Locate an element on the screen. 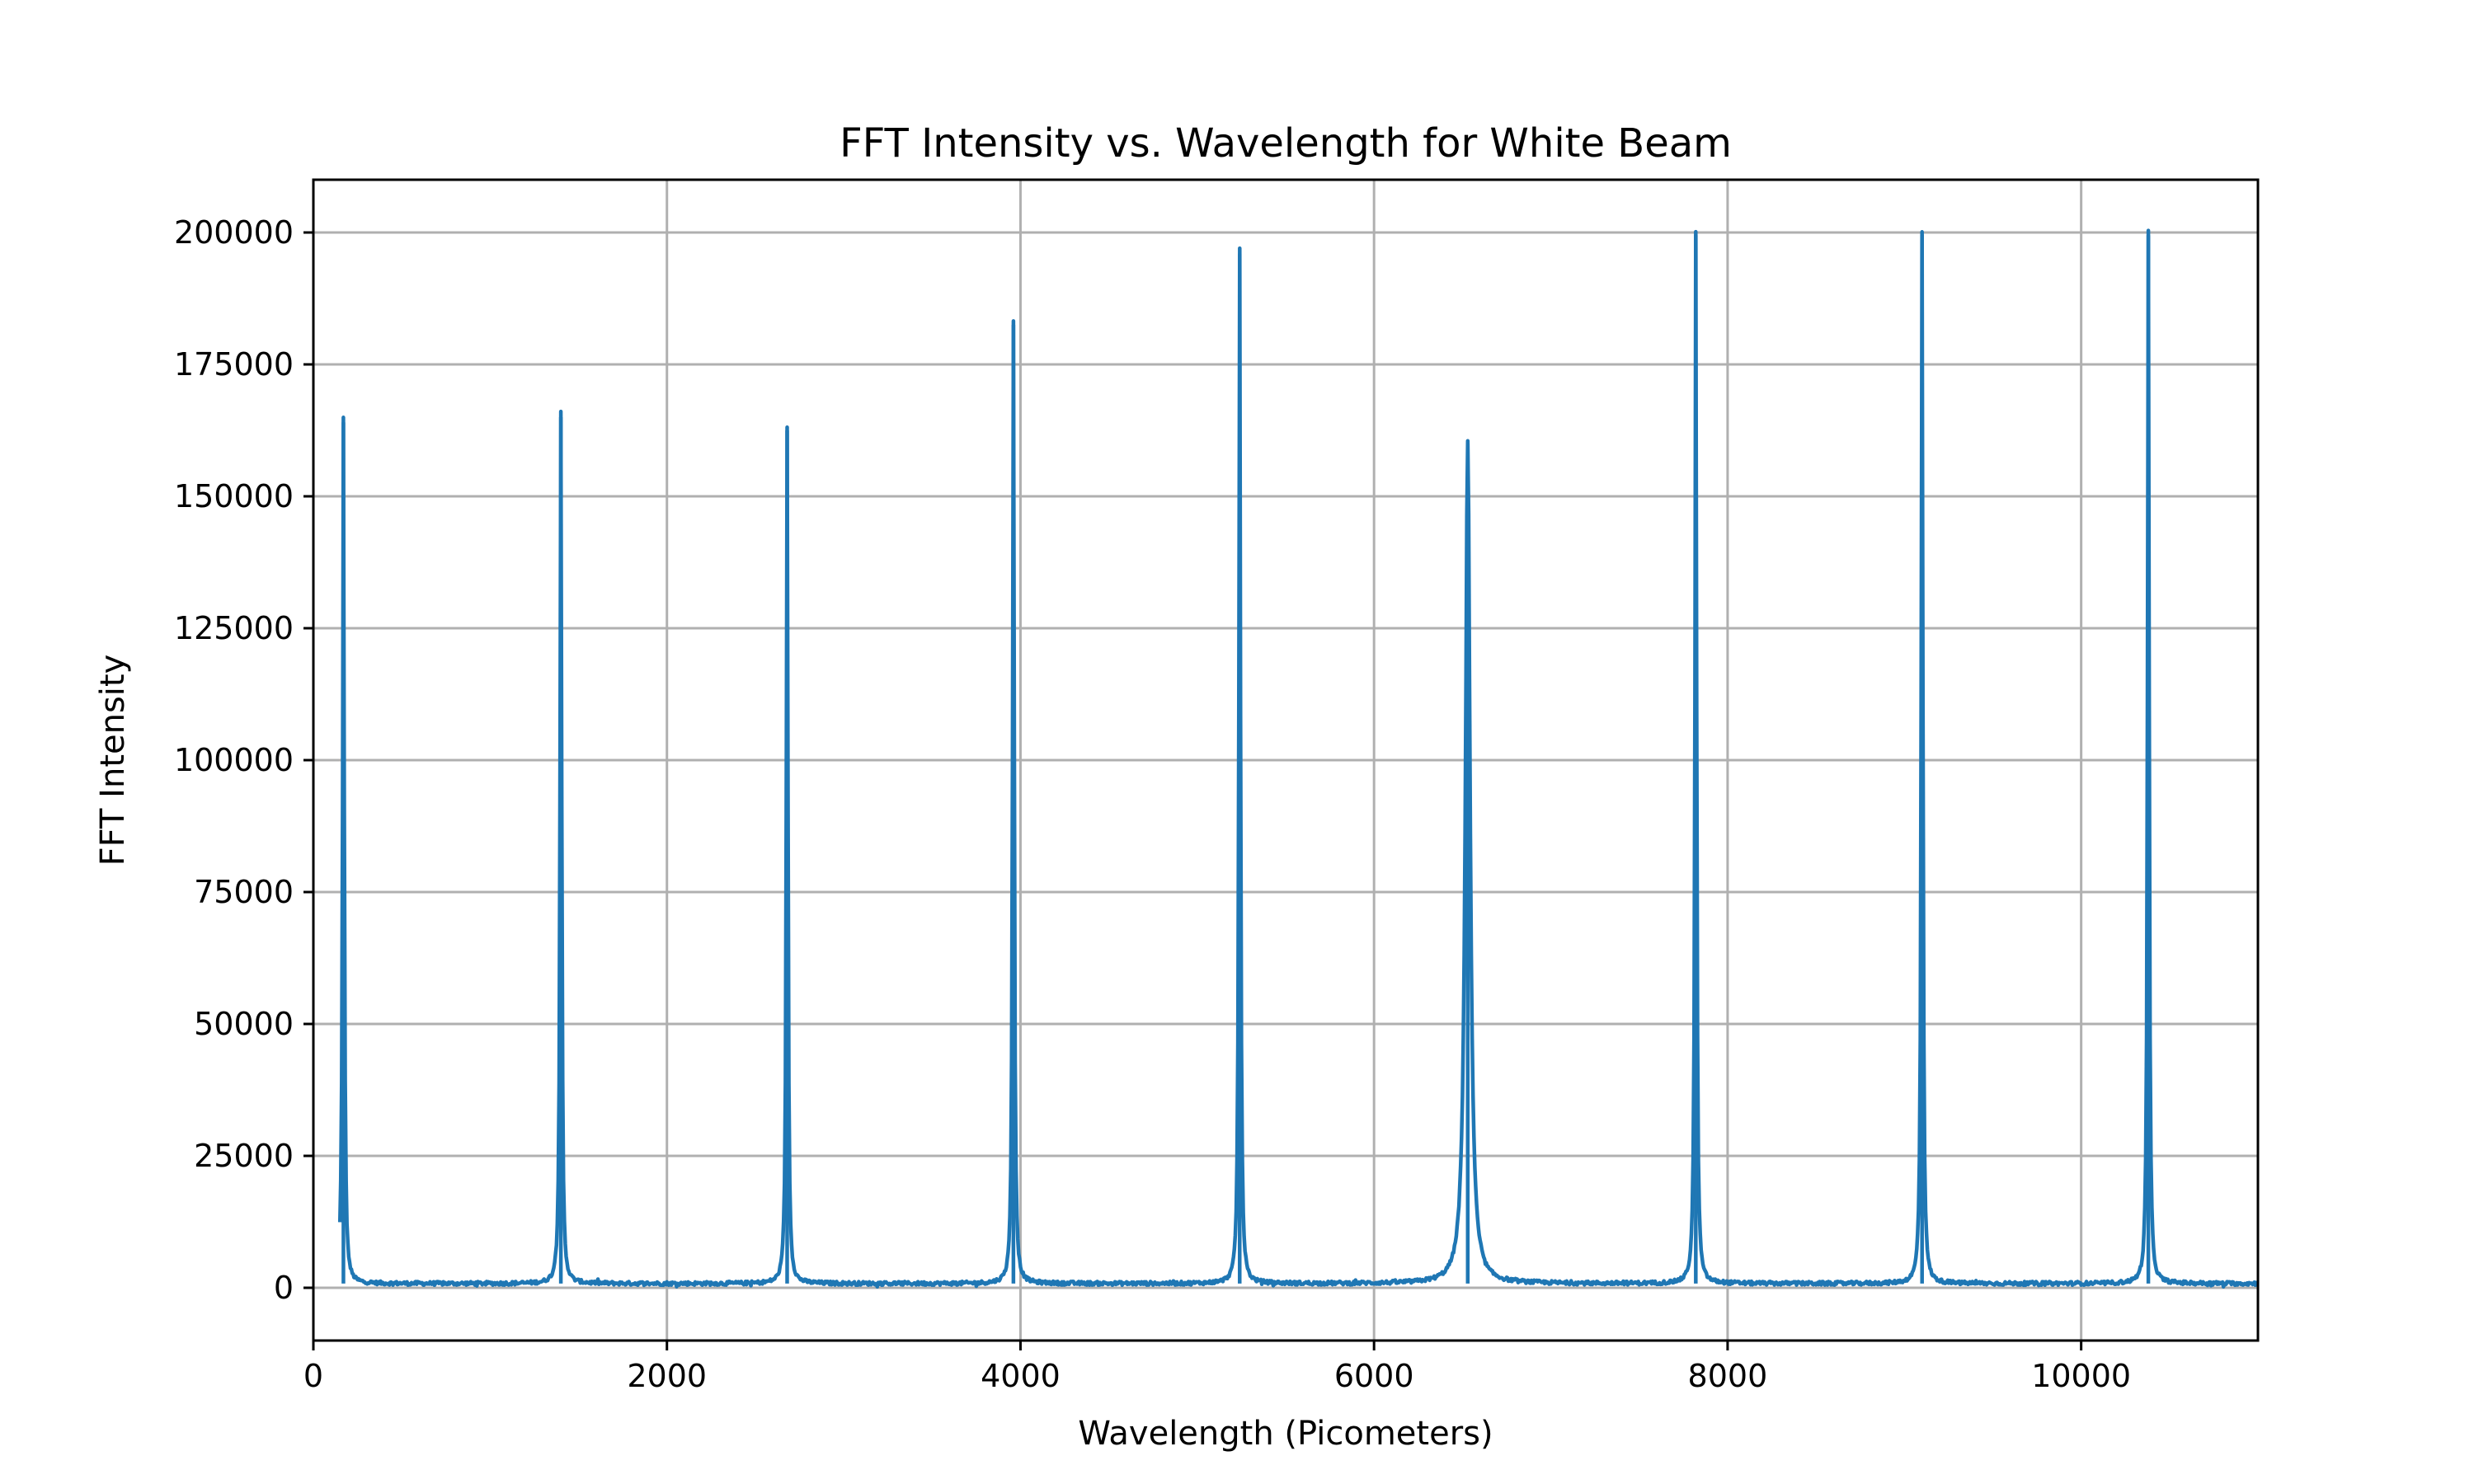  y-tick-label: 175000 is located at coordinates (234, 364).